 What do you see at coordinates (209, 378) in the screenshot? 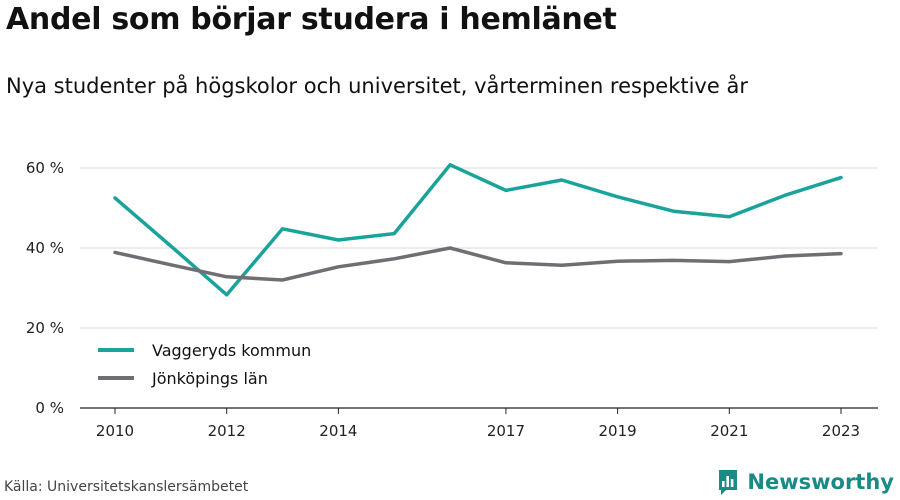
I see `legend-label: Jönköpings län` at bounding box center [209, 378].